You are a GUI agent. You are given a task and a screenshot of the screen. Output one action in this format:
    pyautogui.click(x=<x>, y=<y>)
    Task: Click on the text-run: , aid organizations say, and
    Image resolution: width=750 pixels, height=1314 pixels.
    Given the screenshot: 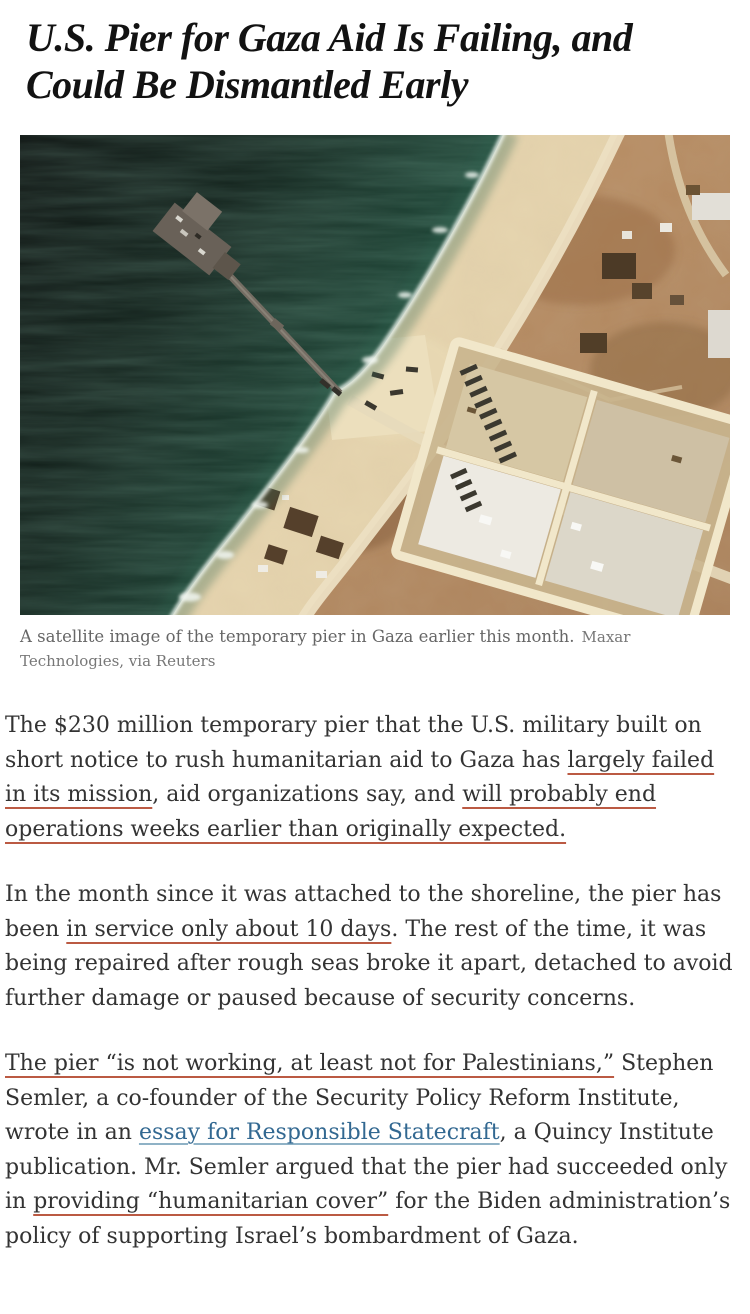 What is the action you would take?
    pyautogui.click(x=307, y=795)
    